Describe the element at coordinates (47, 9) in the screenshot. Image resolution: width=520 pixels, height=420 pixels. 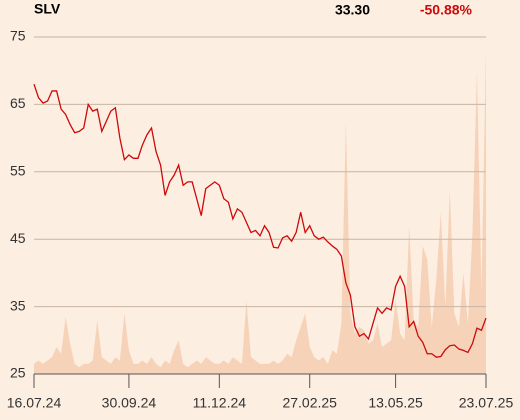
I see `ticker: SLV` at that location.